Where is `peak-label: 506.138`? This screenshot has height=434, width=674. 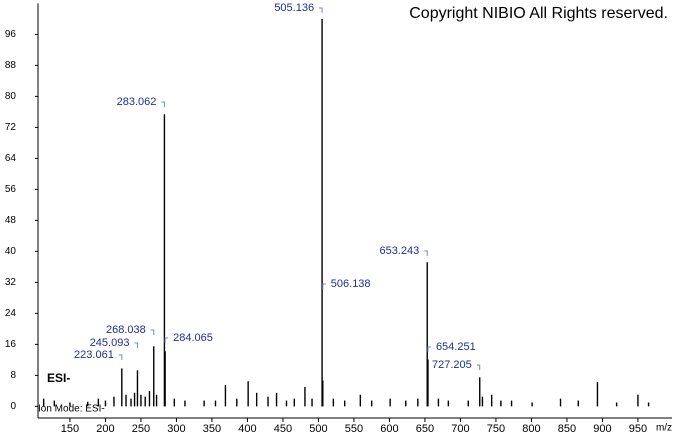 peak-label: 506.138 is located at coordinates (351, 284).